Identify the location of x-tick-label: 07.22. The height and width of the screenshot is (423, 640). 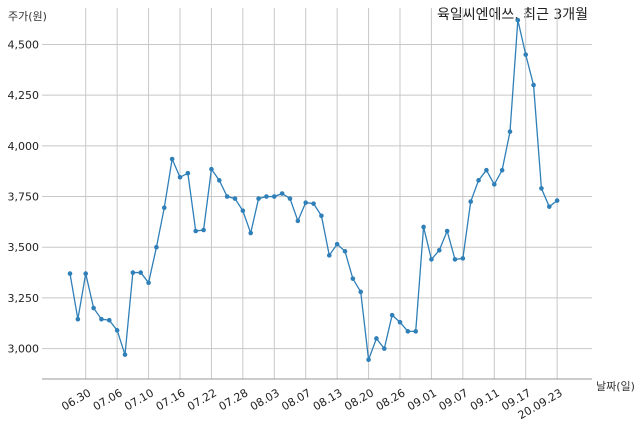
(202, 399).